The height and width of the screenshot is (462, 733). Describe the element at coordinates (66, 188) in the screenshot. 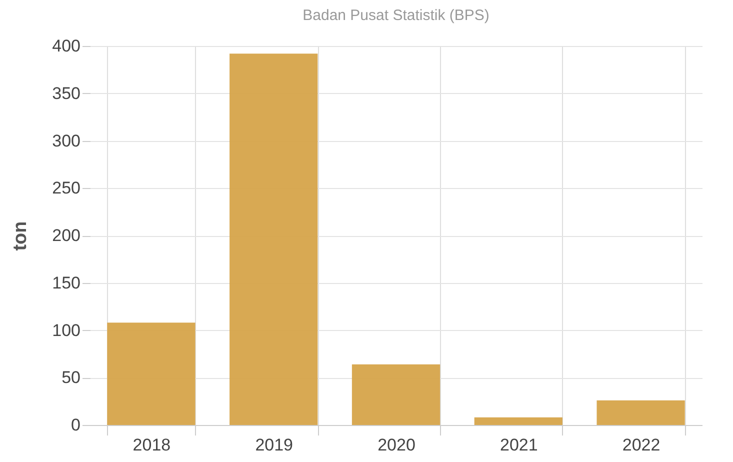

I see `y-tick-label: 250` at that location.